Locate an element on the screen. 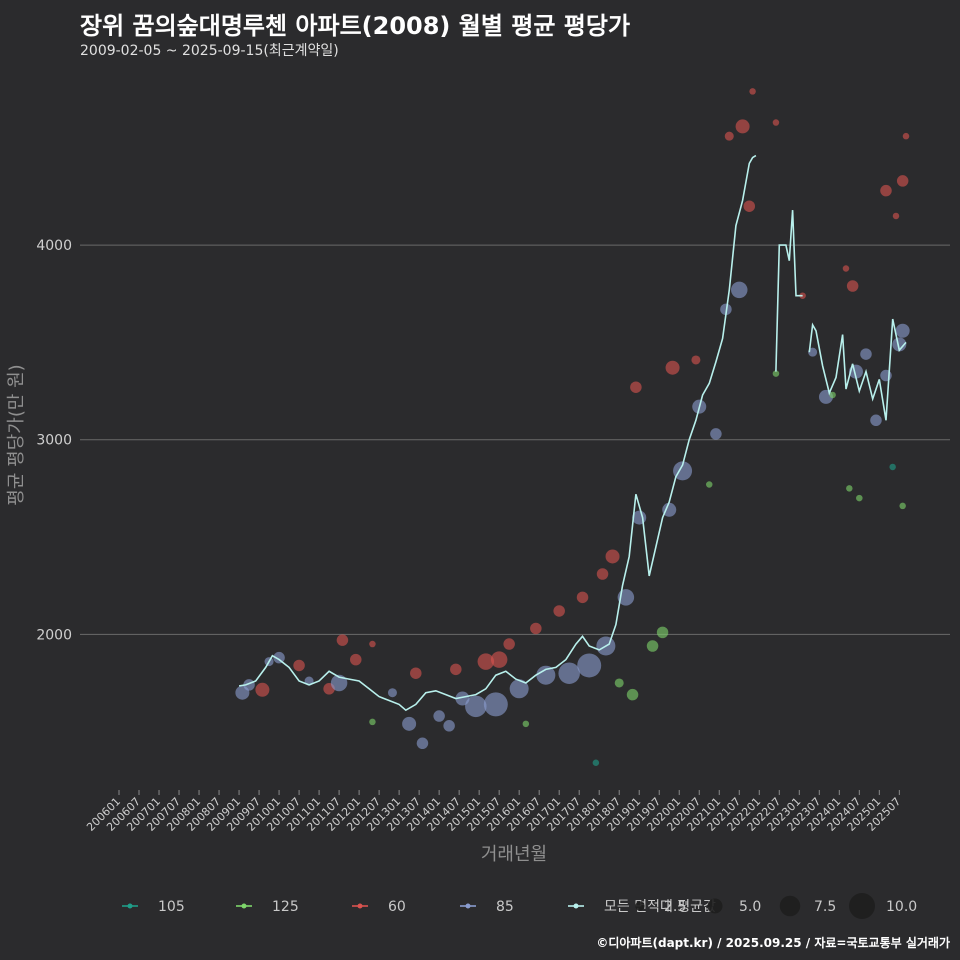 The height and width of the screenshot is (960, 960). legend-size-label: 5.0 is located at coordinates (750, 907).